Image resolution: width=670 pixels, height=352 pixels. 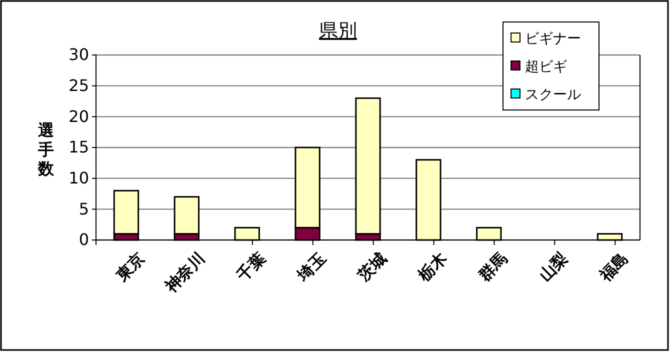 I want to click on y-tick-label: 30, so click(x=78, y=54).